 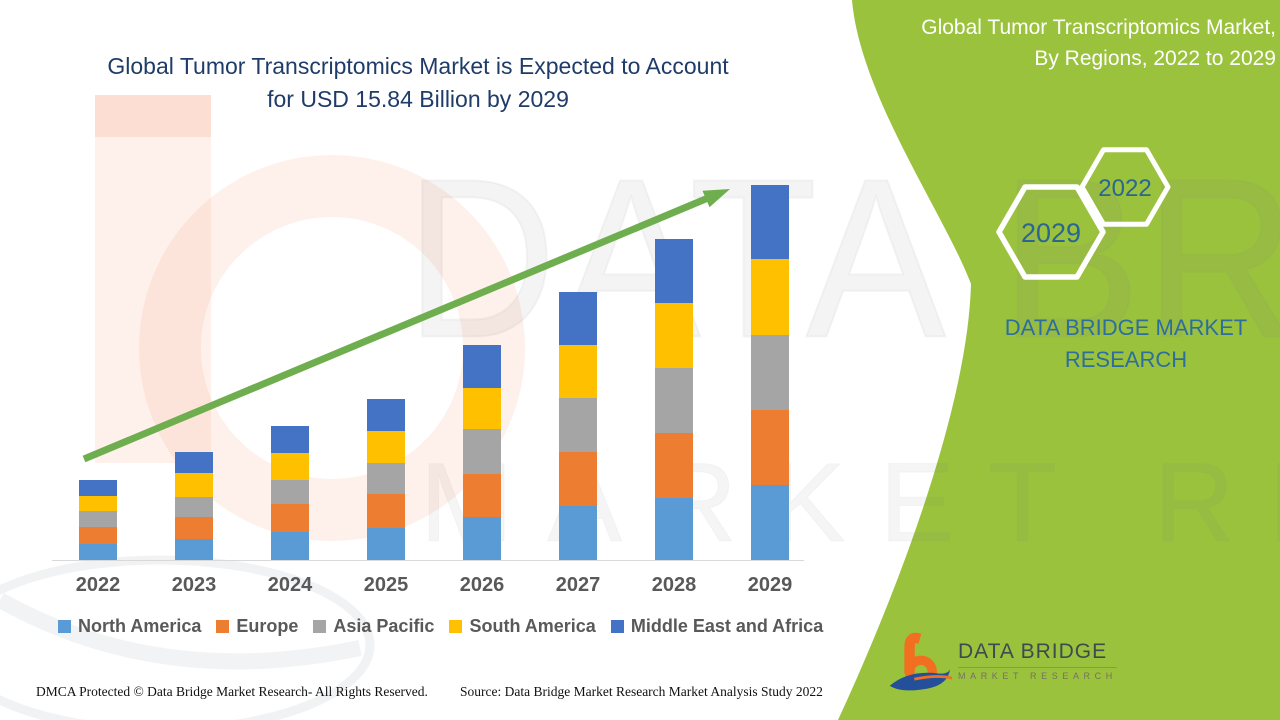 What do you see at coordinates (386, 447) in the screenshot?
I see `bar-segment-south-america-2025` at bounding box center [386, 447].